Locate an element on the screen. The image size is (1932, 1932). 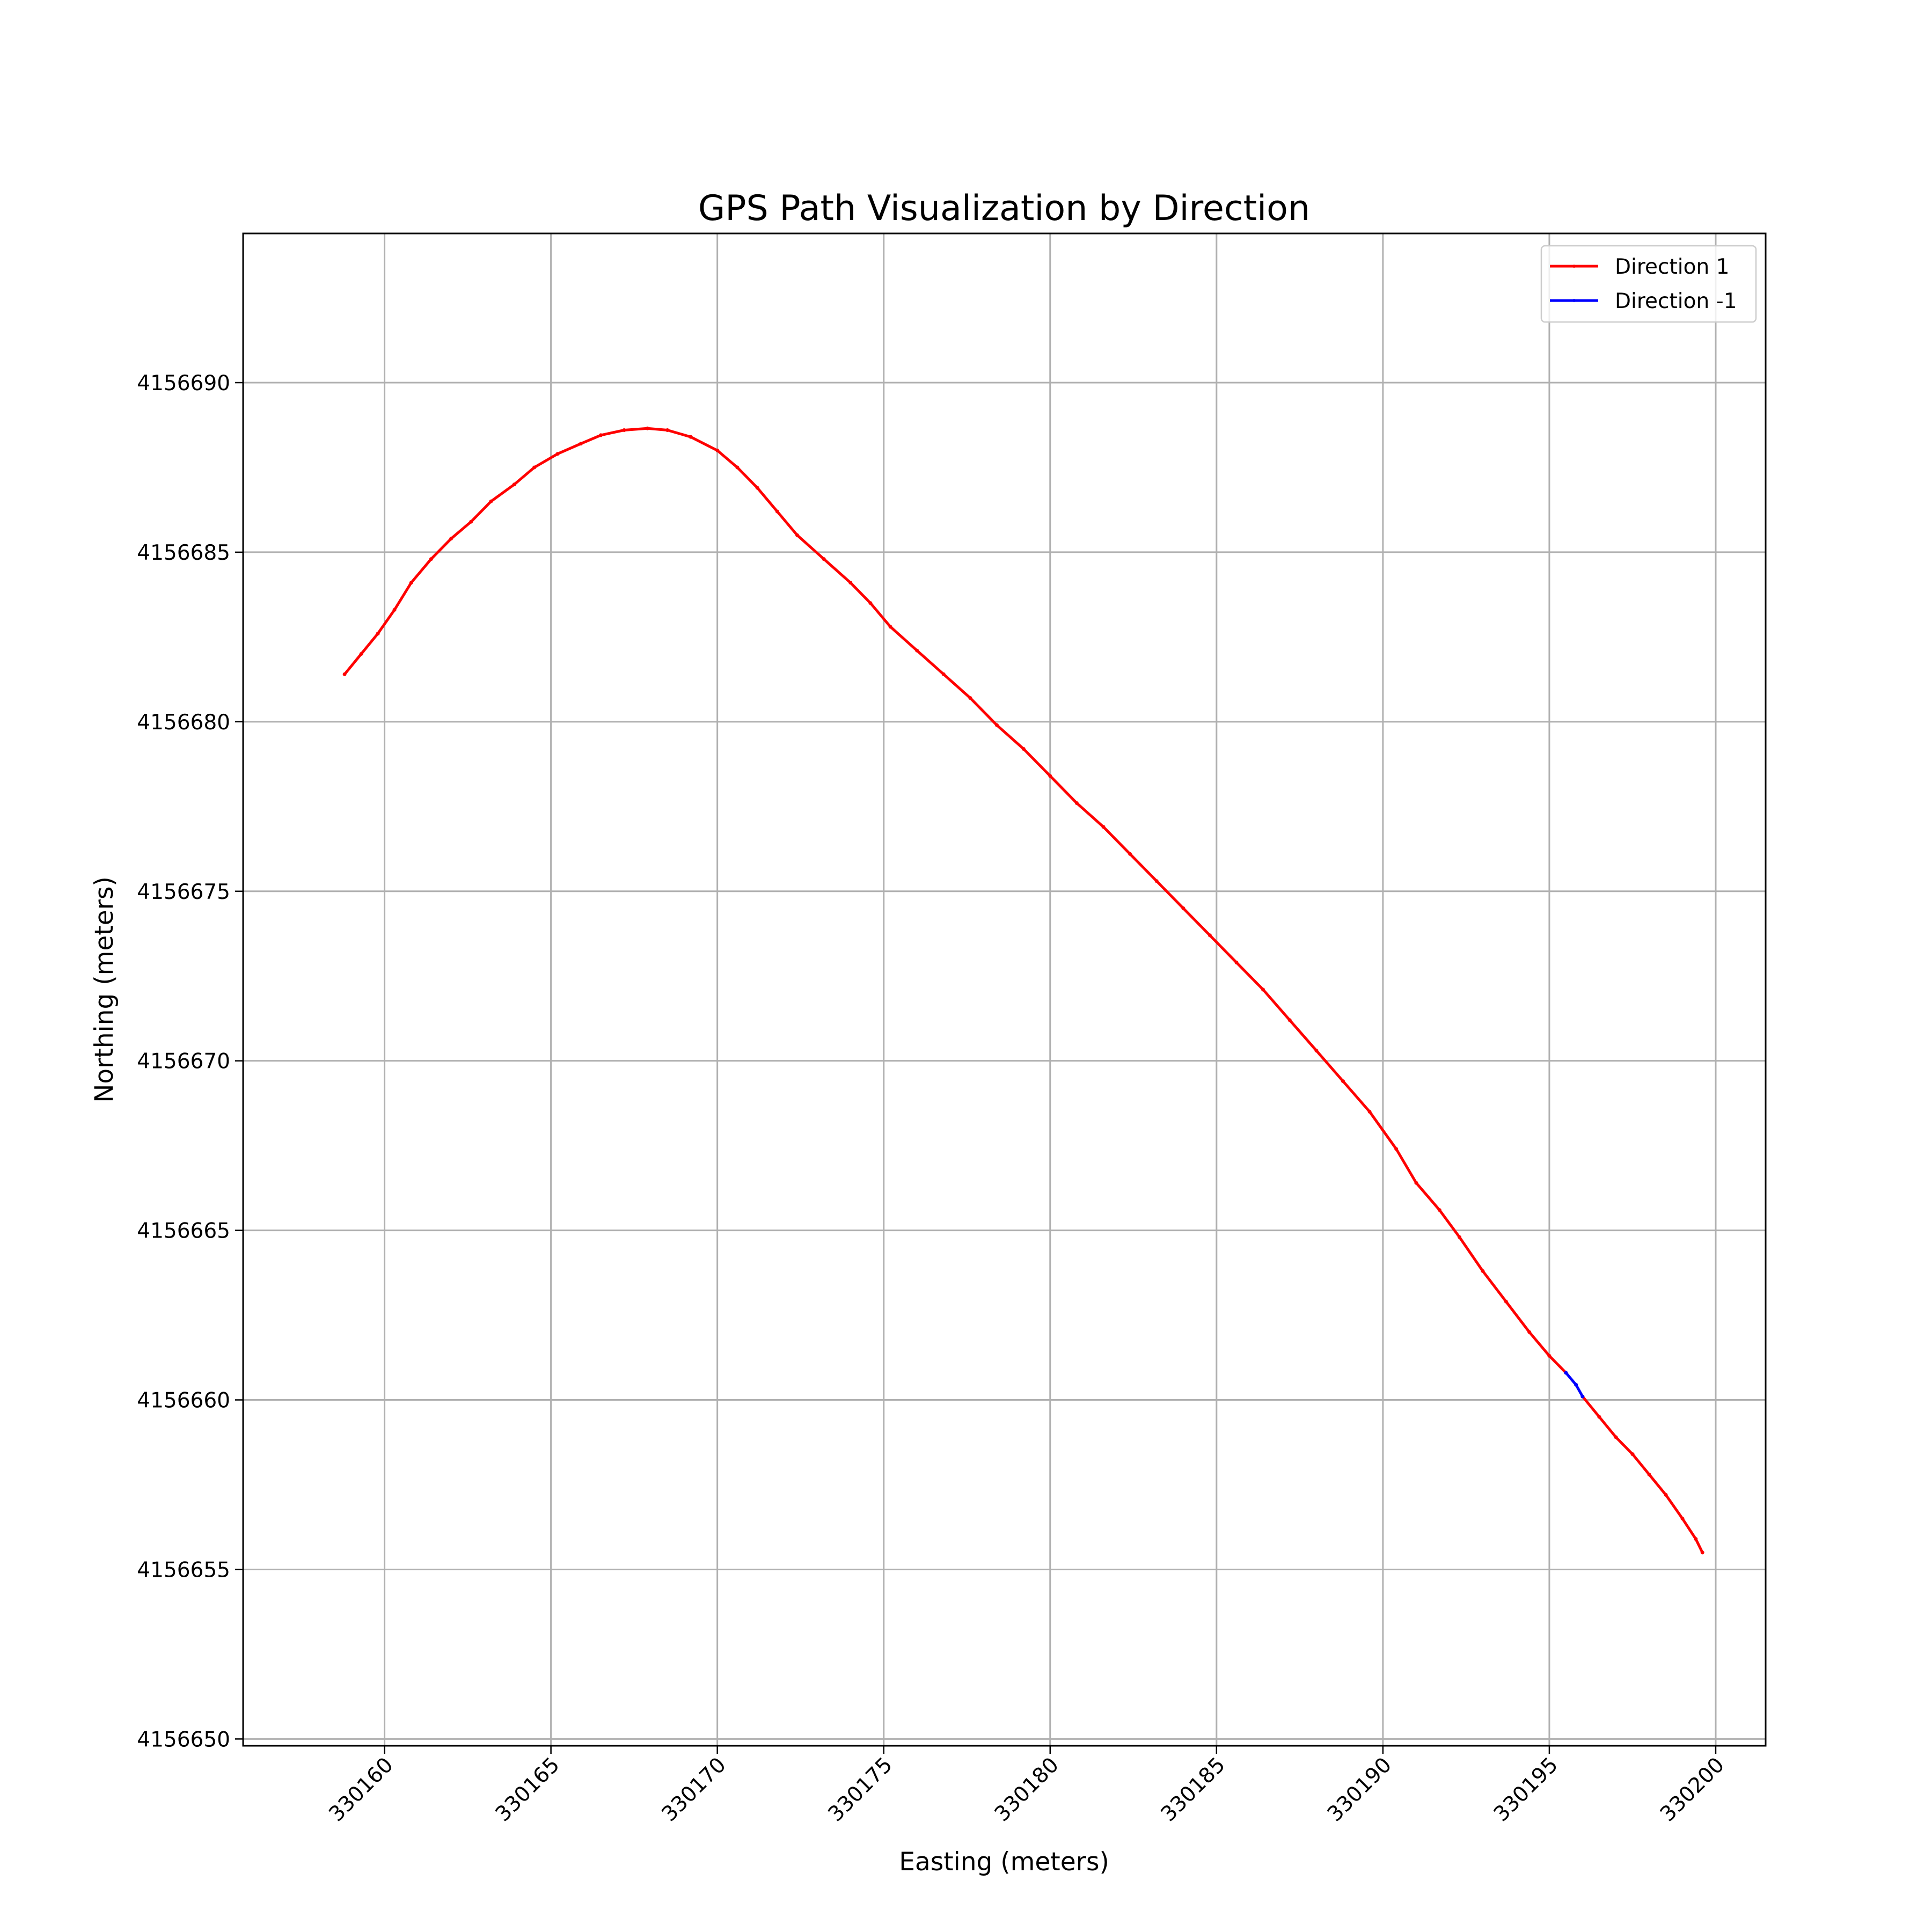
legend-label-direction-1: Direction 1 is located at coordinates (1672, 267).